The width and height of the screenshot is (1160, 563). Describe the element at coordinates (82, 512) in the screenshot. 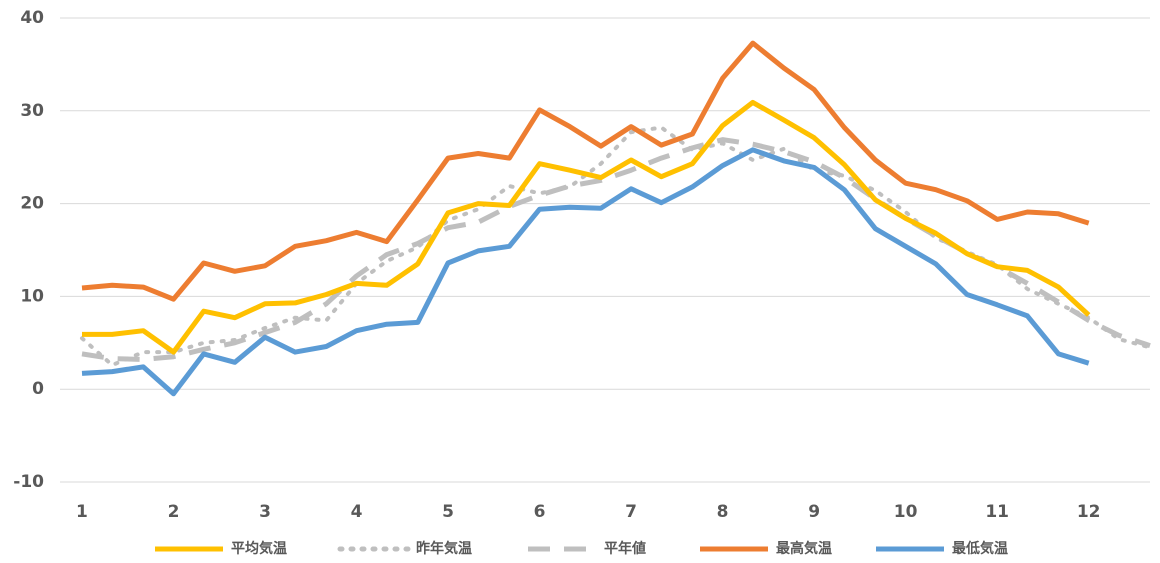

I see `x-tick-label: 1` at that location.